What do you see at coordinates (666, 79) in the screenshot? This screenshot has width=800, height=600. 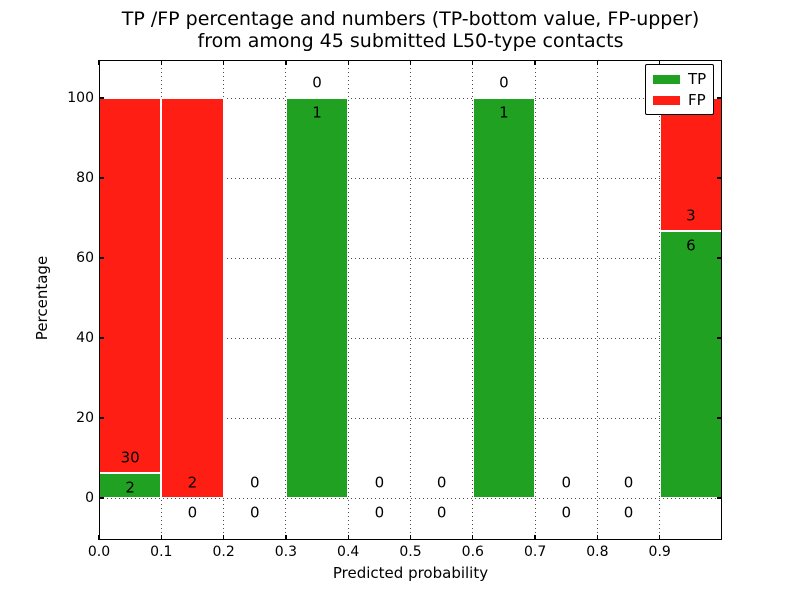 I see `tp-color-swatch` at bounding box center [666, 79].